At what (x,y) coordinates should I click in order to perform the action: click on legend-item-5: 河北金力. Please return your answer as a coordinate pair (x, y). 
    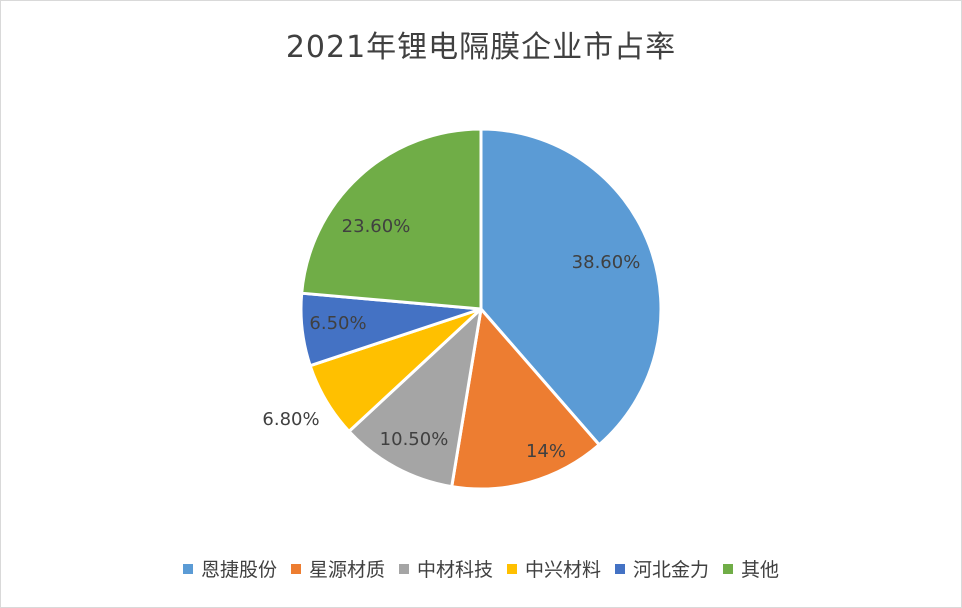
    Looking at the image, I should click on (662, 568).